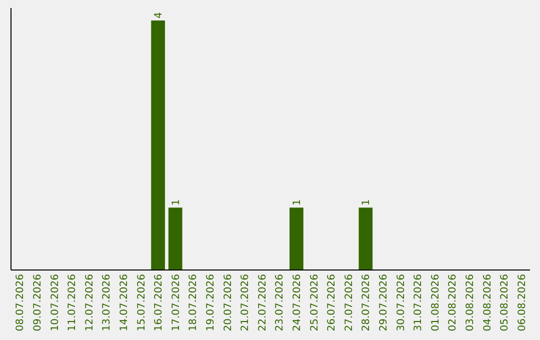 This screenshot has height=340, width=540. I want to click on x-tick-label: 31.07.2026, so click(418, 303).